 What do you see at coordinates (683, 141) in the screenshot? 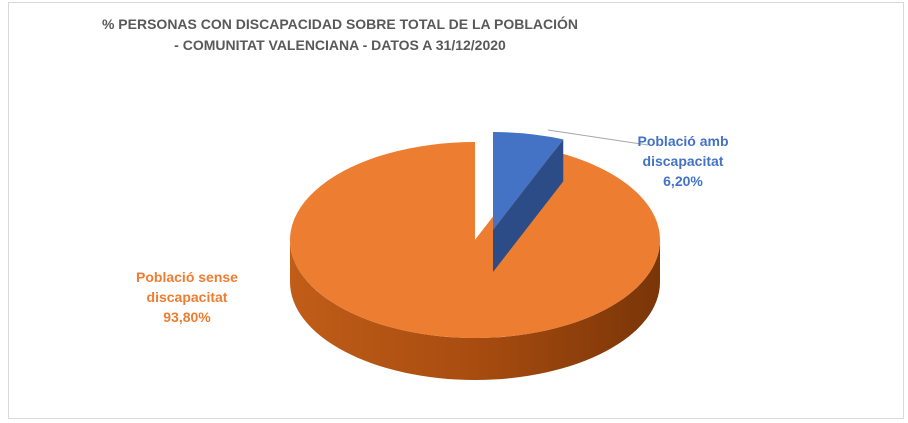
I see `data-label-amb-line-1: Població amb` at bounding box center [683, 141].